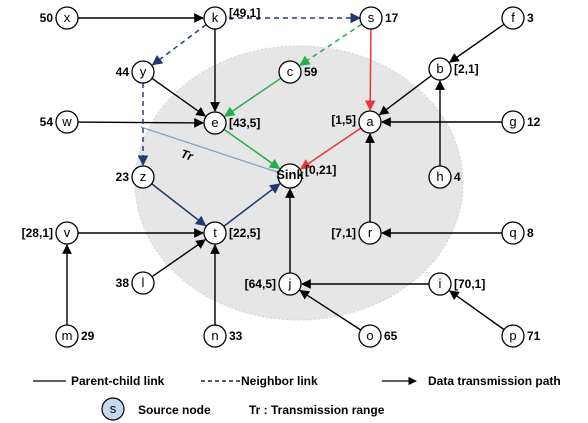 Image resolution: width=588 pixels, height=423 pixels. I want to click on node-a: a [1,5], so click(356, 122).